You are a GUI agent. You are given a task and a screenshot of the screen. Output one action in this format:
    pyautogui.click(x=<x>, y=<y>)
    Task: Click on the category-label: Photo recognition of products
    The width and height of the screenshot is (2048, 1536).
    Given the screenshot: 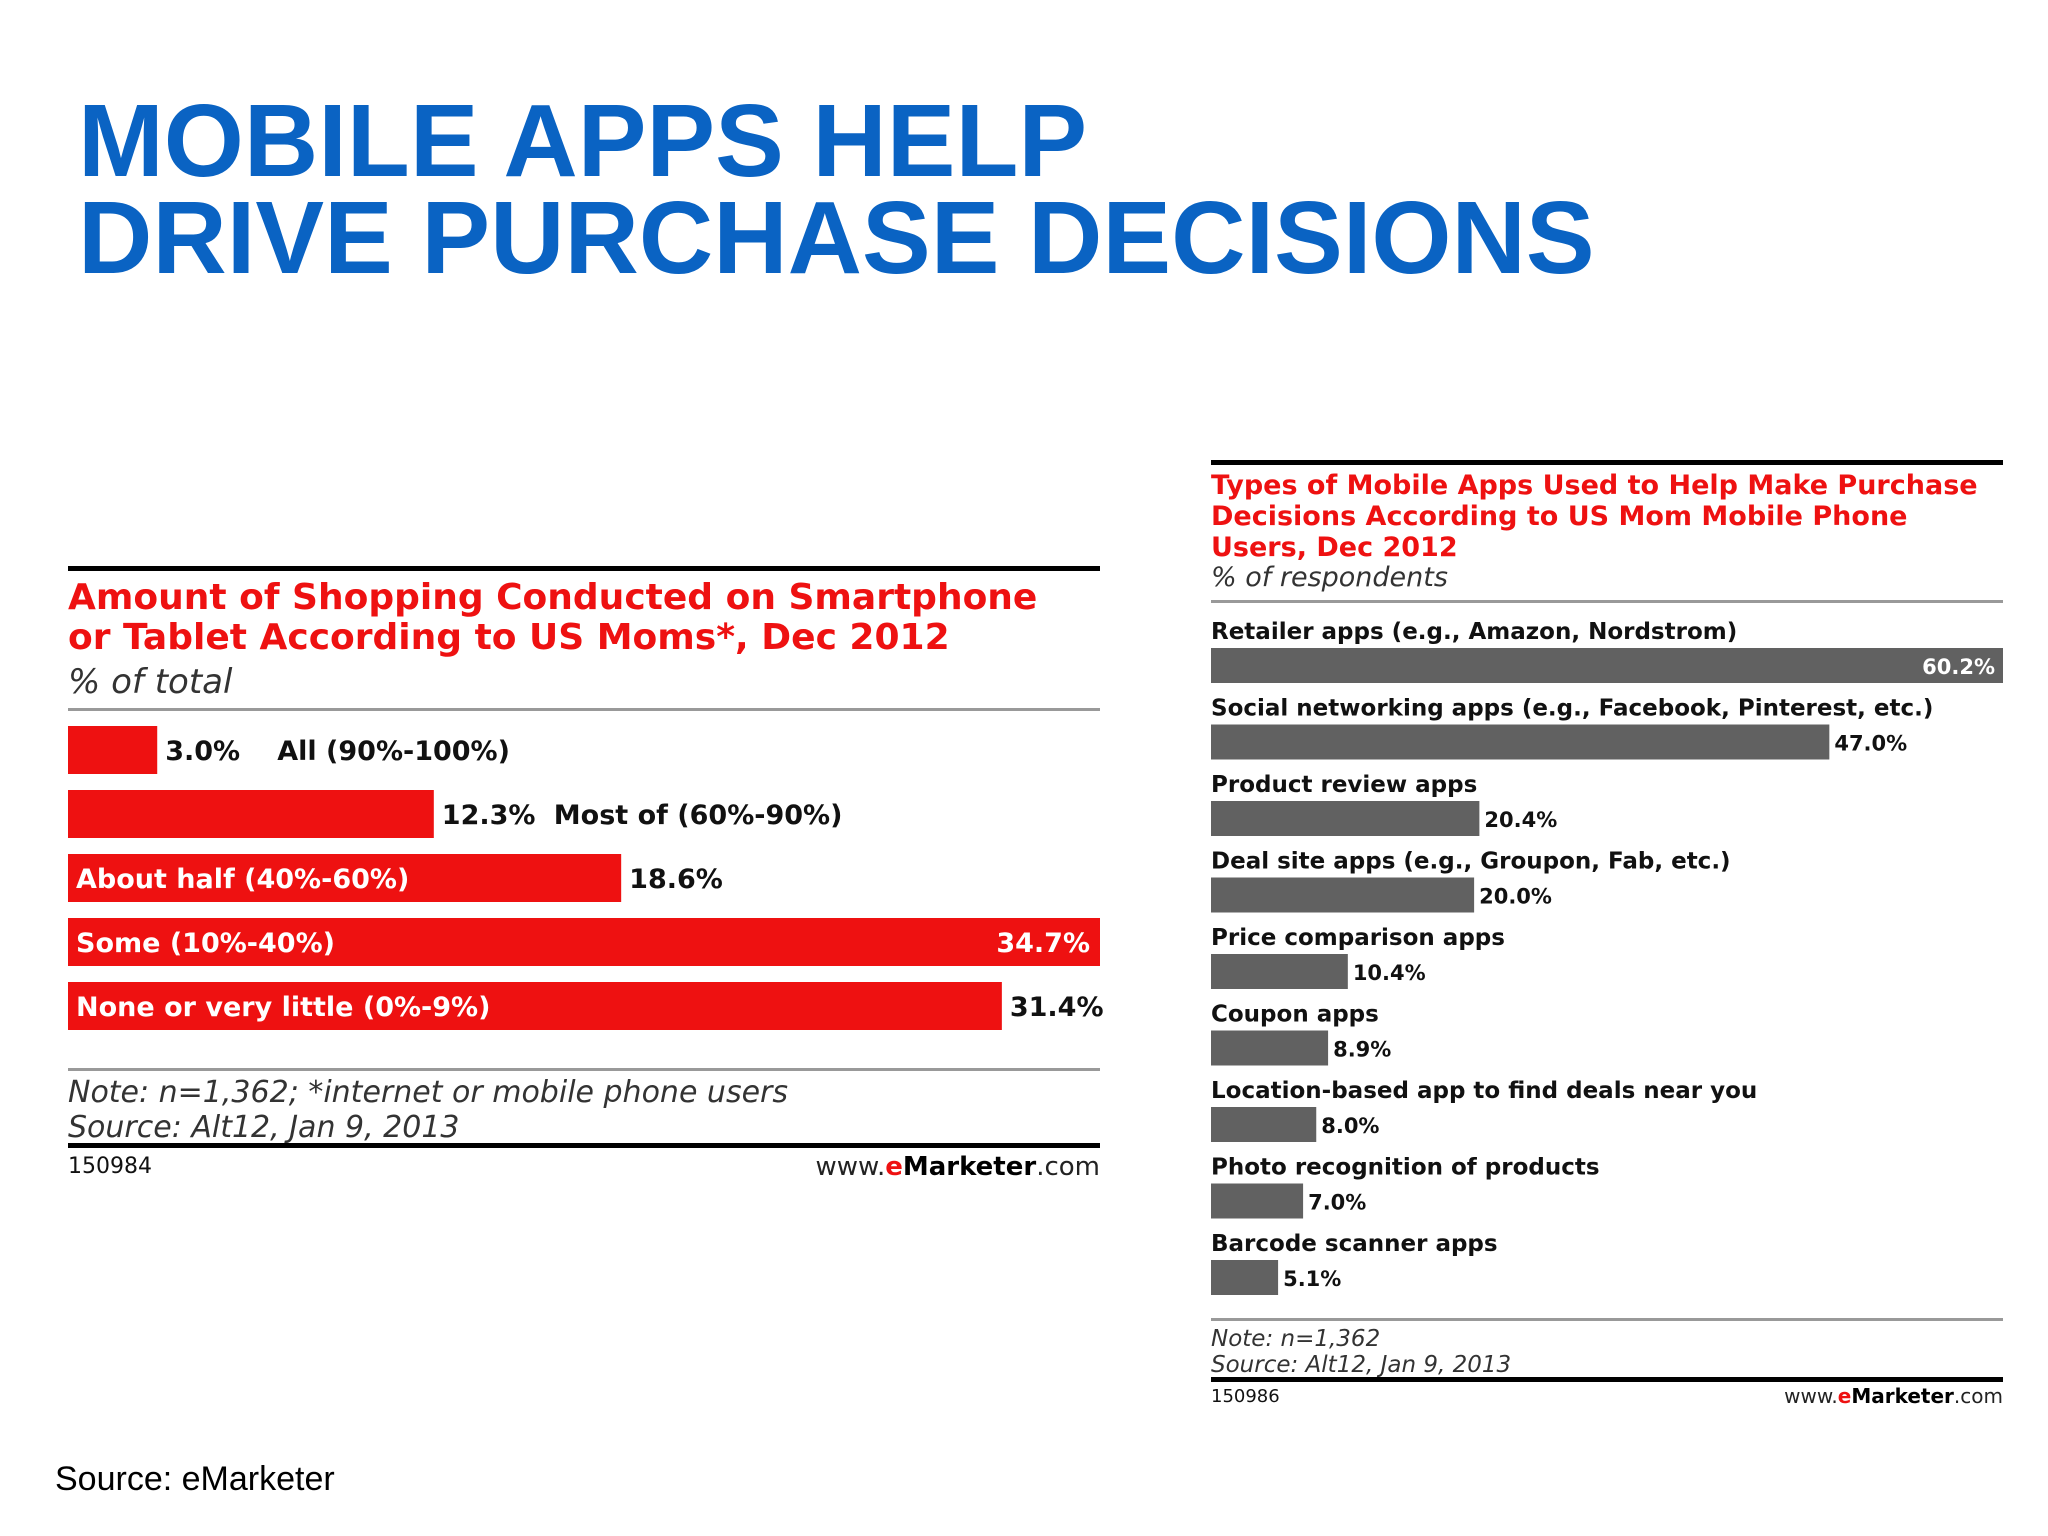 What is the action you would take?
    pyautogui.click(x=1405, y=1168)
    